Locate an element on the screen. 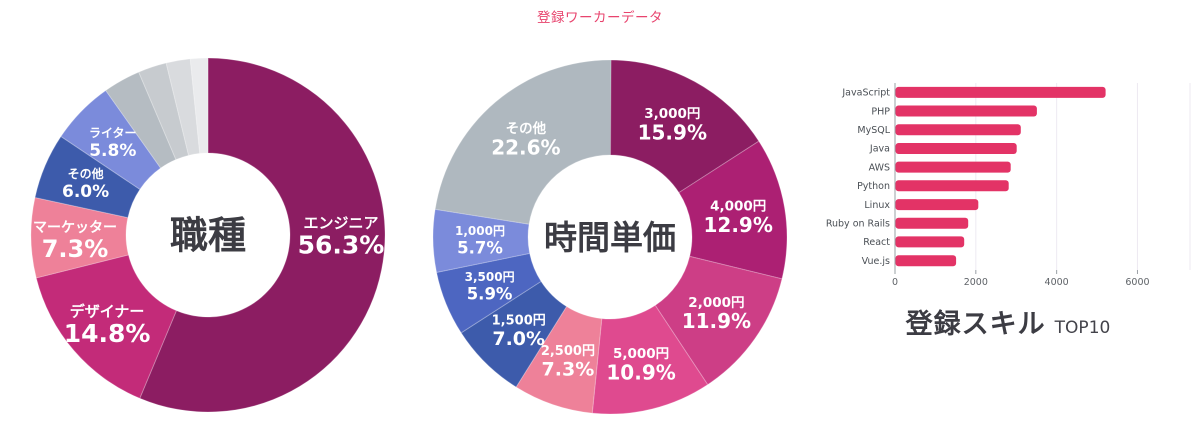 The height and width of the screenshot is (422, 1200). segment-name: 1,000円 is located at coordinates (480, 231).